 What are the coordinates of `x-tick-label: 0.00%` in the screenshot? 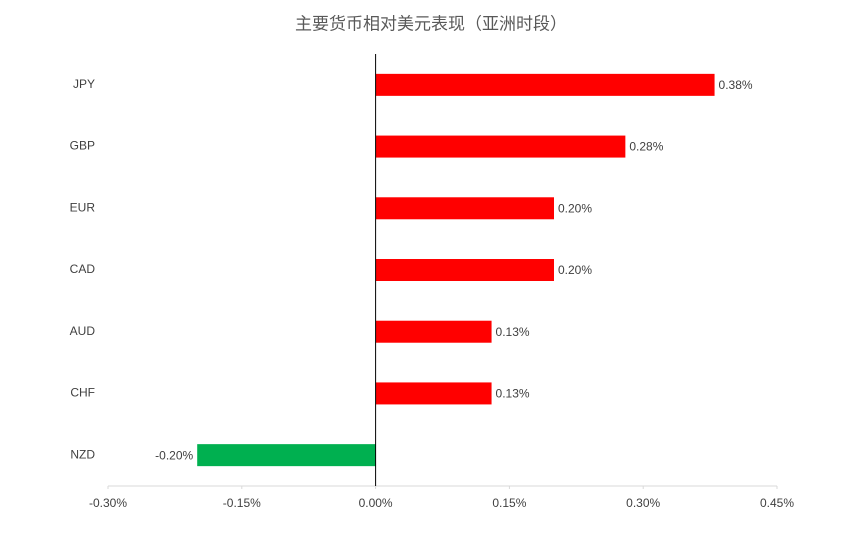 It's located at (376, 503).